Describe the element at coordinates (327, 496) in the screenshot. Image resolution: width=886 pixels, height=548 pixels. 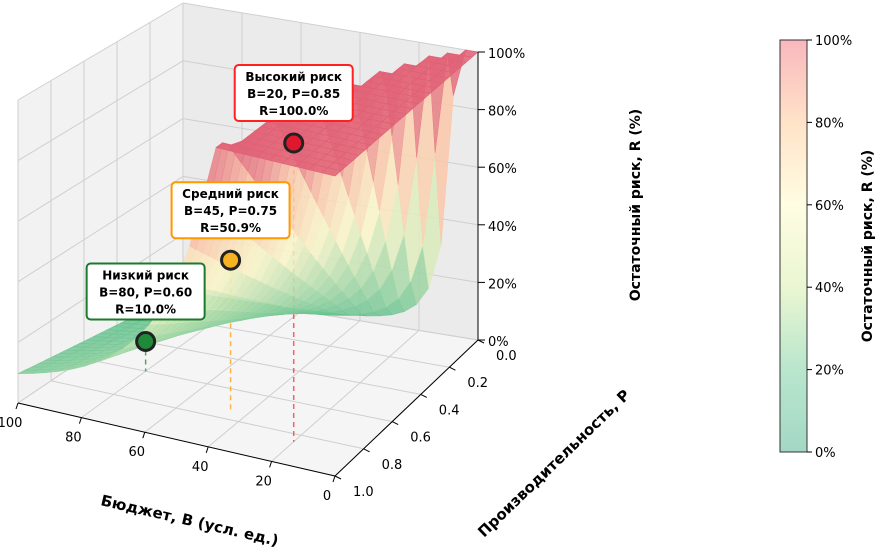
I see `x-tick-label: 0` at that location.